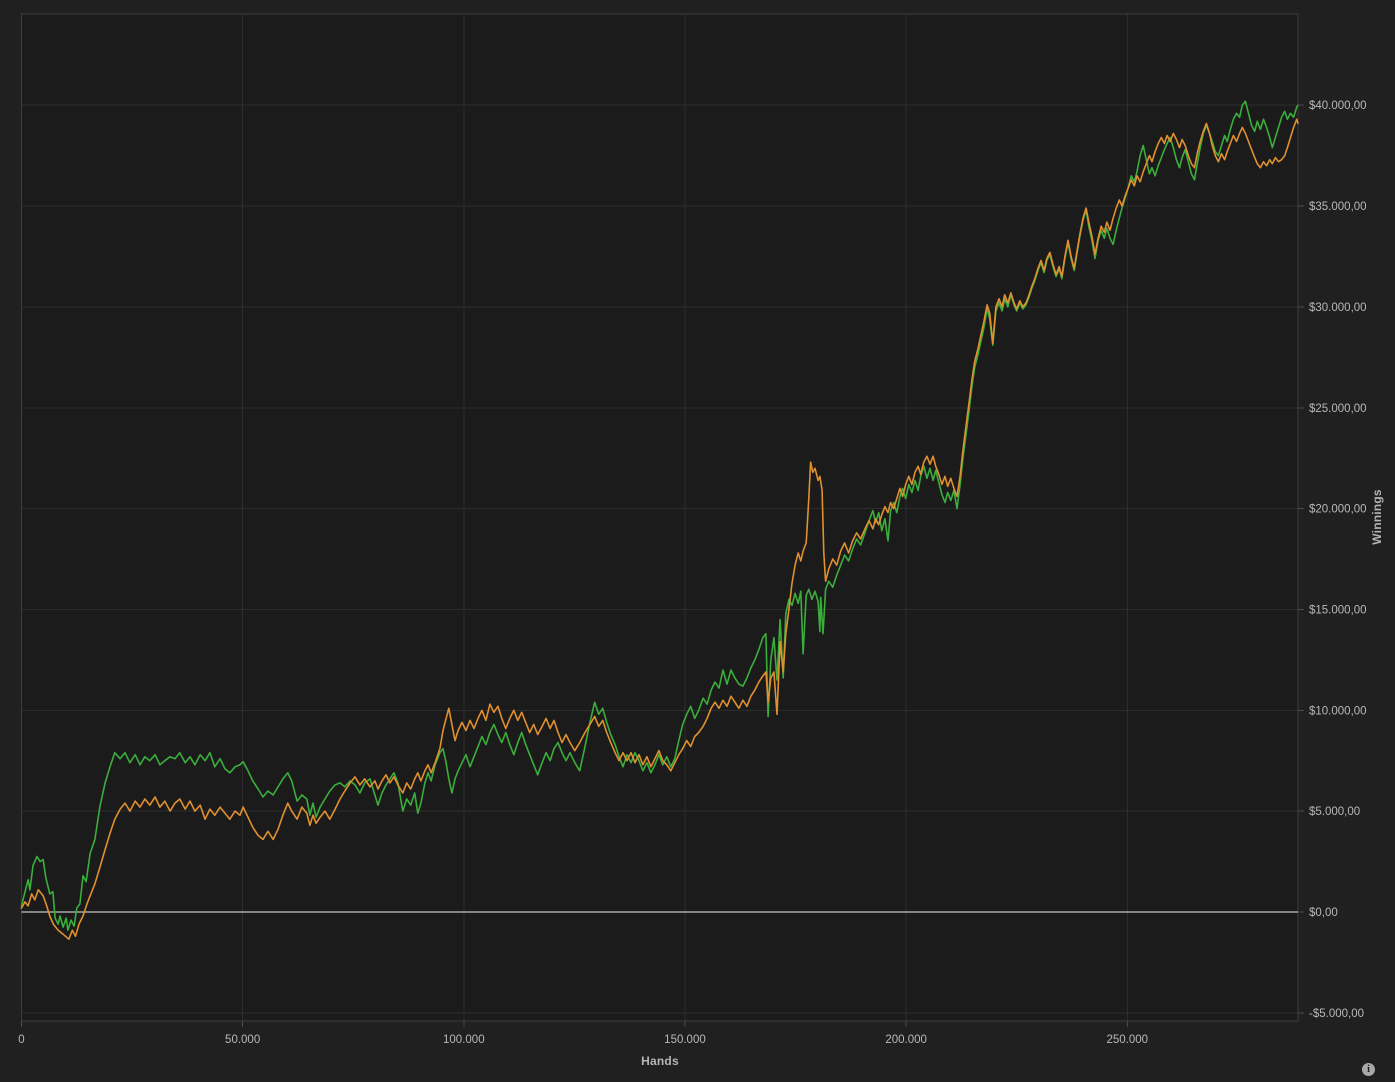 This screenshot has width=1395, height=1082. I want to click on info-icon: i, so click(1368, 1069).